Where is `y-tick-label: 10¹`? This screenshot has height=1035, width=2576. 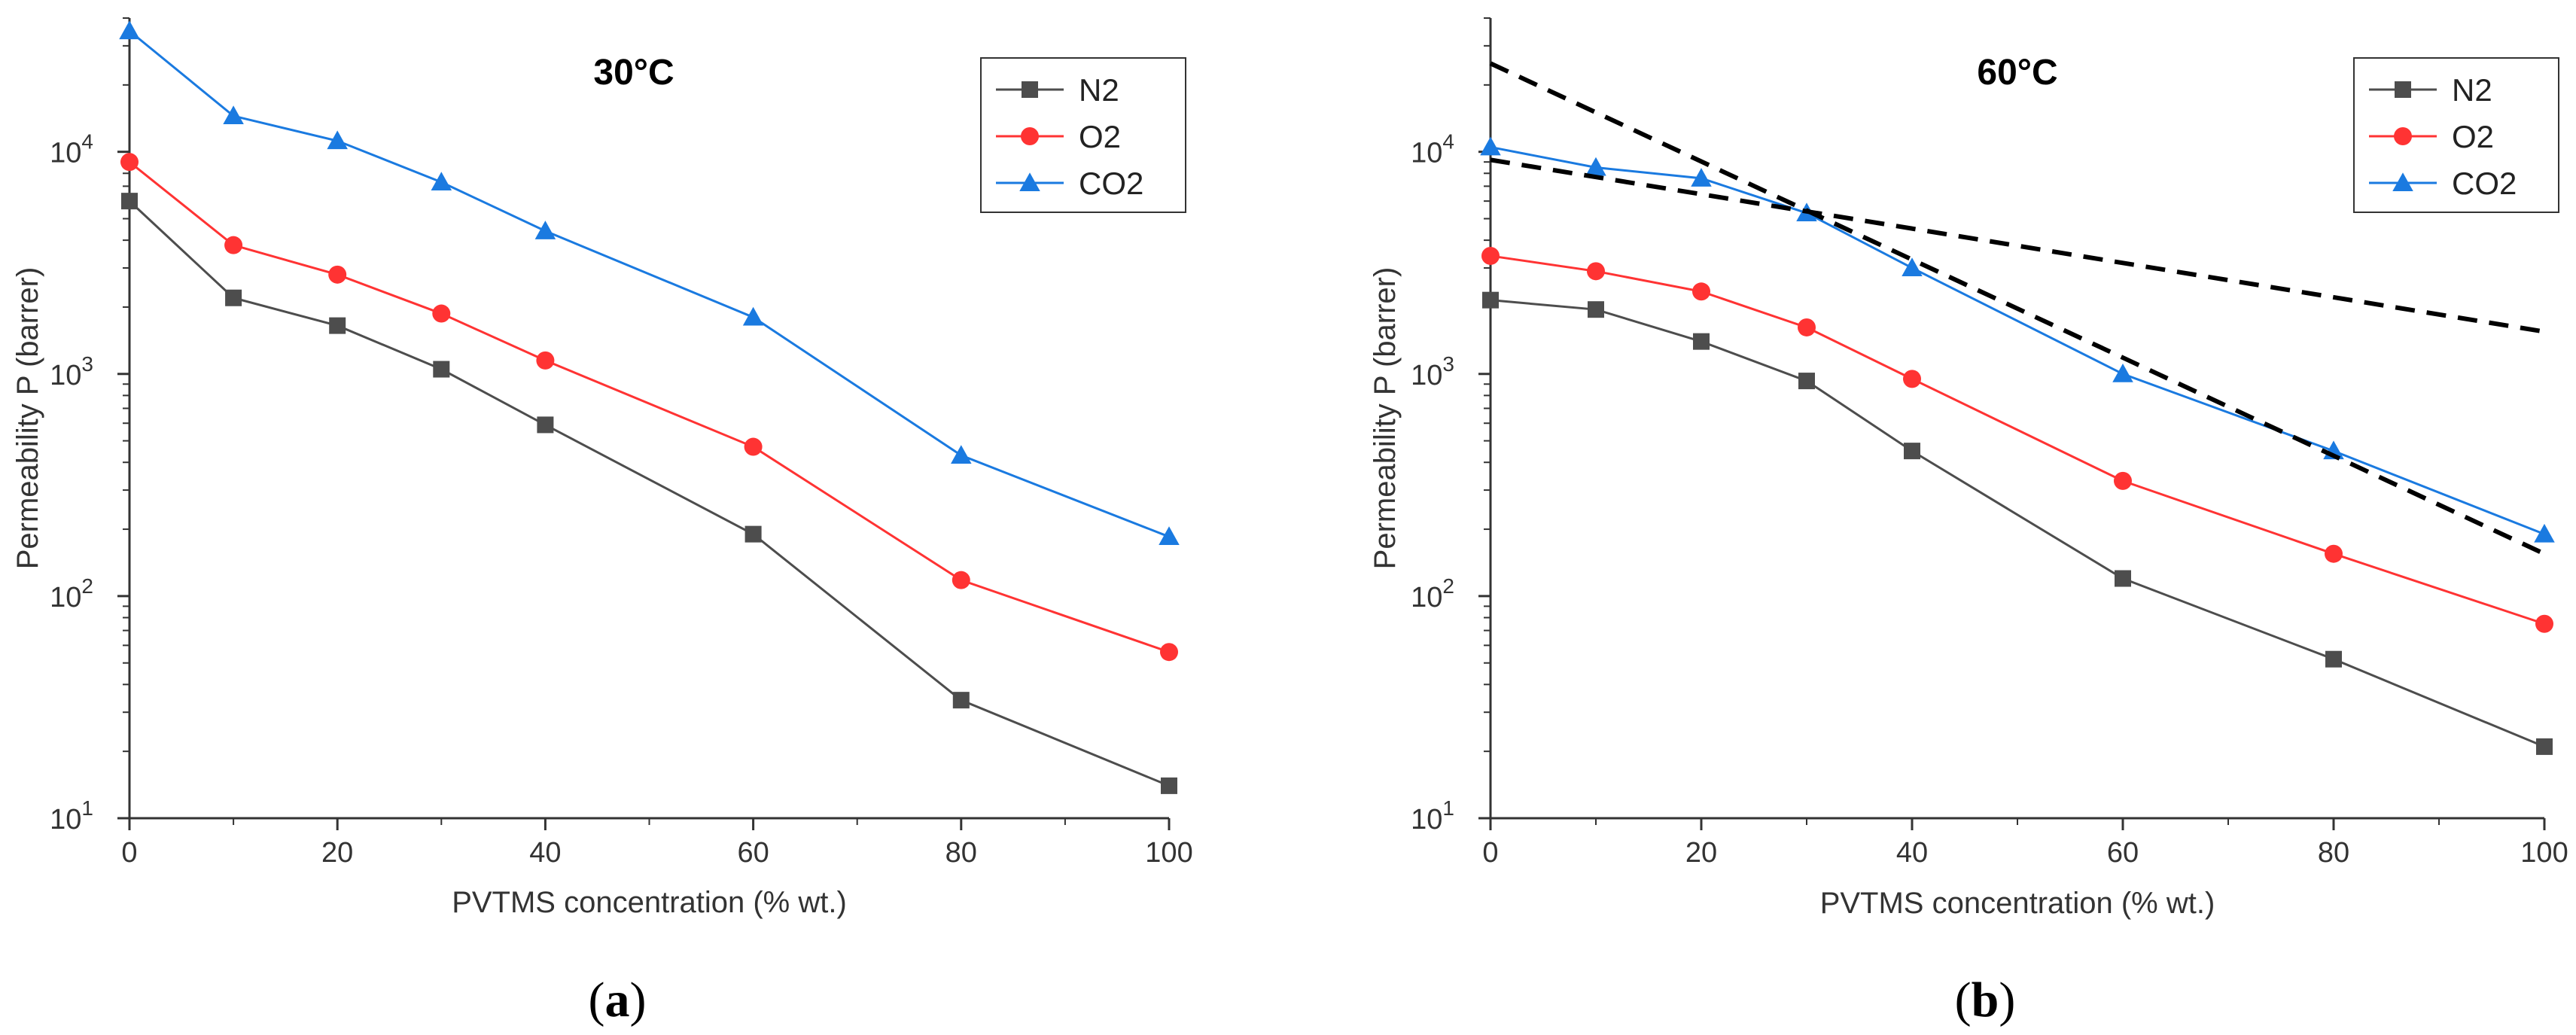 y-tick-label: 10¹ is located at coordinates (1433, 816).